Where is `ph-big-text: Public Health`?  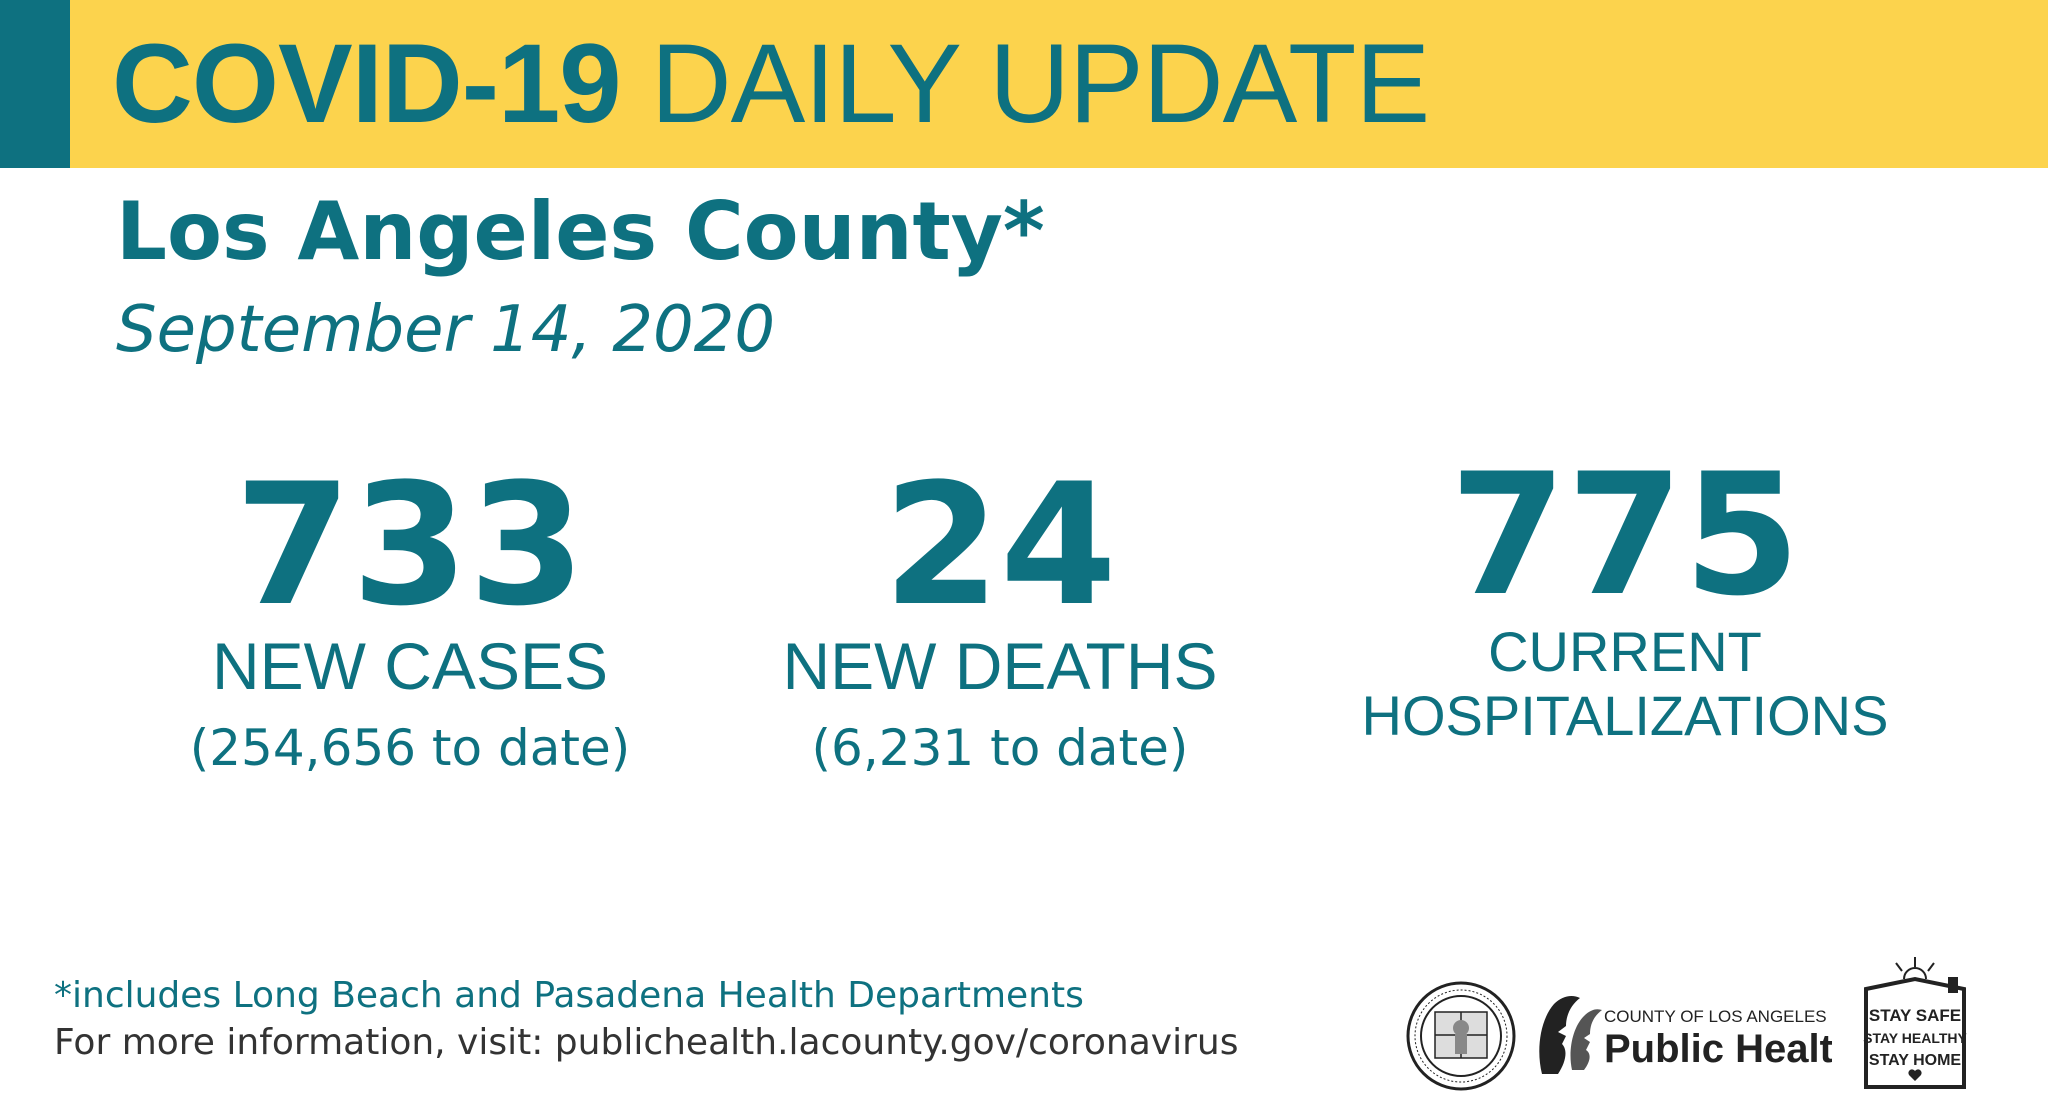
ph-big-text: Public Health is located at coordinates (1718, 1049).